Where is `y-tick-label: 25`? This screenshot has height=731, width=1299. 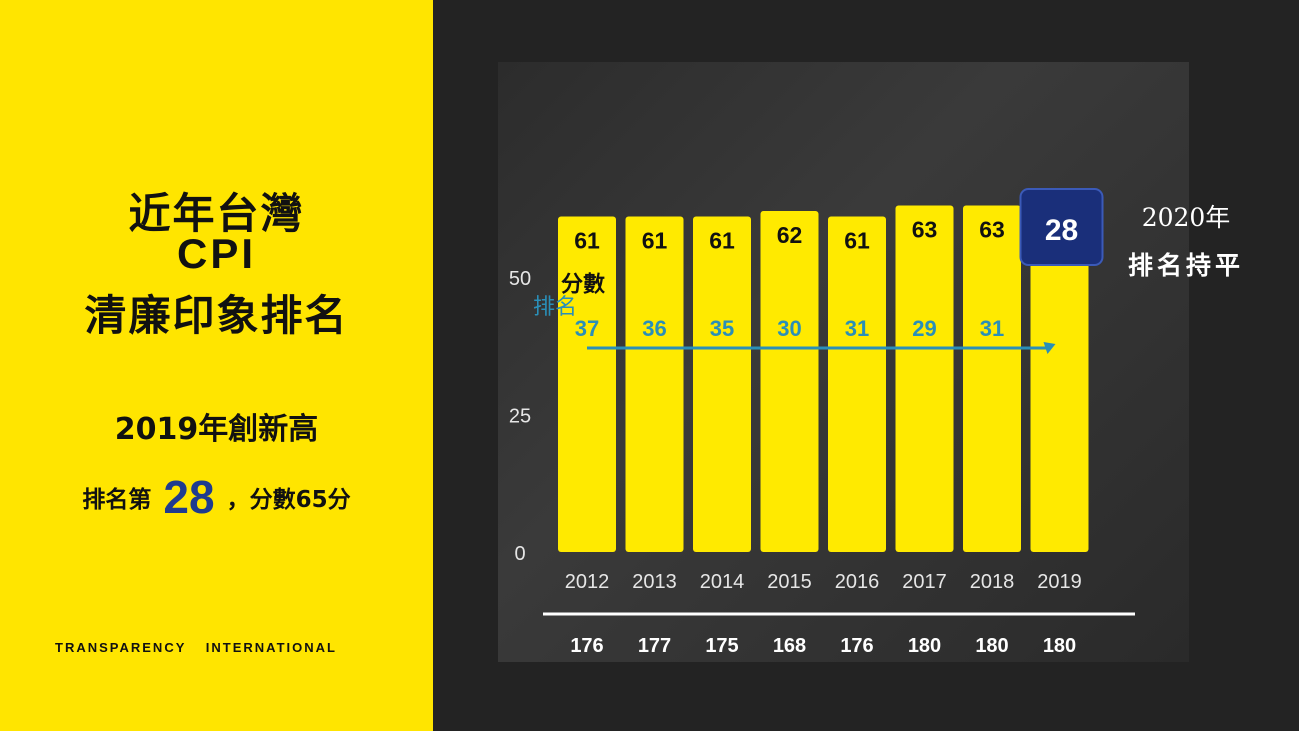
y-tick-label: 25 is located at coordinates (520, 417).